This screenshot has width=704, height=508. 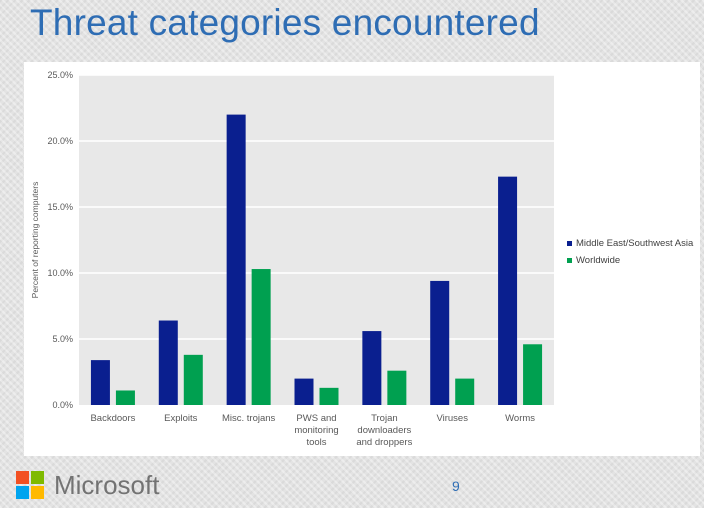 I want to click on microsoft-logo: Microsoft, so click(x=87, y=485).